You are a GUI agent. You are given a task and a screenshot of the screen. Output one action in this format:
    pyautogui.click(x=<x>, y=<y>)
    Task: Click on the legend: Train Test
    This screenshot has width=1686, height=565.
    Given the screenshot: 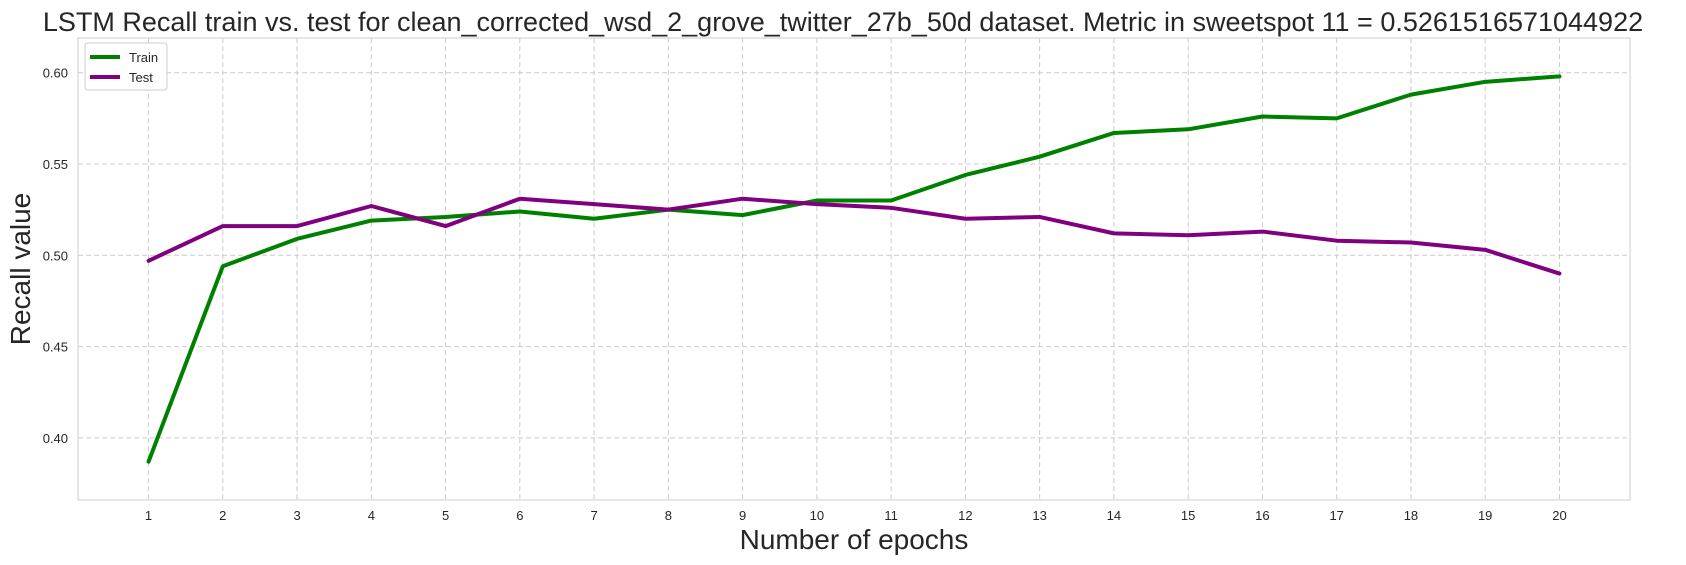 What is the action you would take?
    pyautogui.click(x=126, y=66)
    